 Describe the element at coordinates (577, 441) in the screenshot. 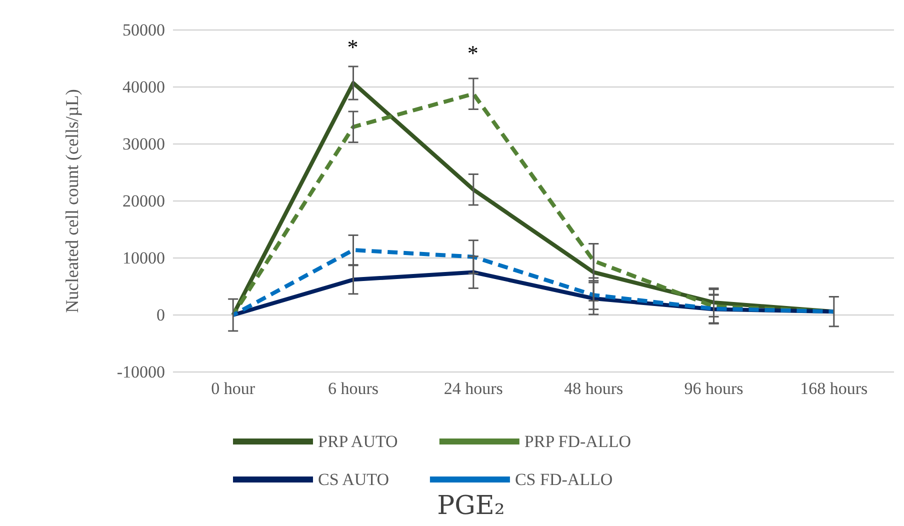

I see `legend-label: PRP FD-ALLO` at that location.